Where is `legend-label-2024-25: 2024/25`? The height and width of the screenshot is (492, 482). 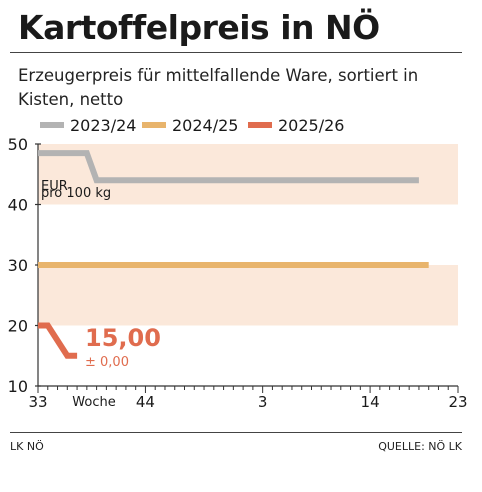 legend-label-2024-25: 2024/25 is located at coordinates (205, 125).